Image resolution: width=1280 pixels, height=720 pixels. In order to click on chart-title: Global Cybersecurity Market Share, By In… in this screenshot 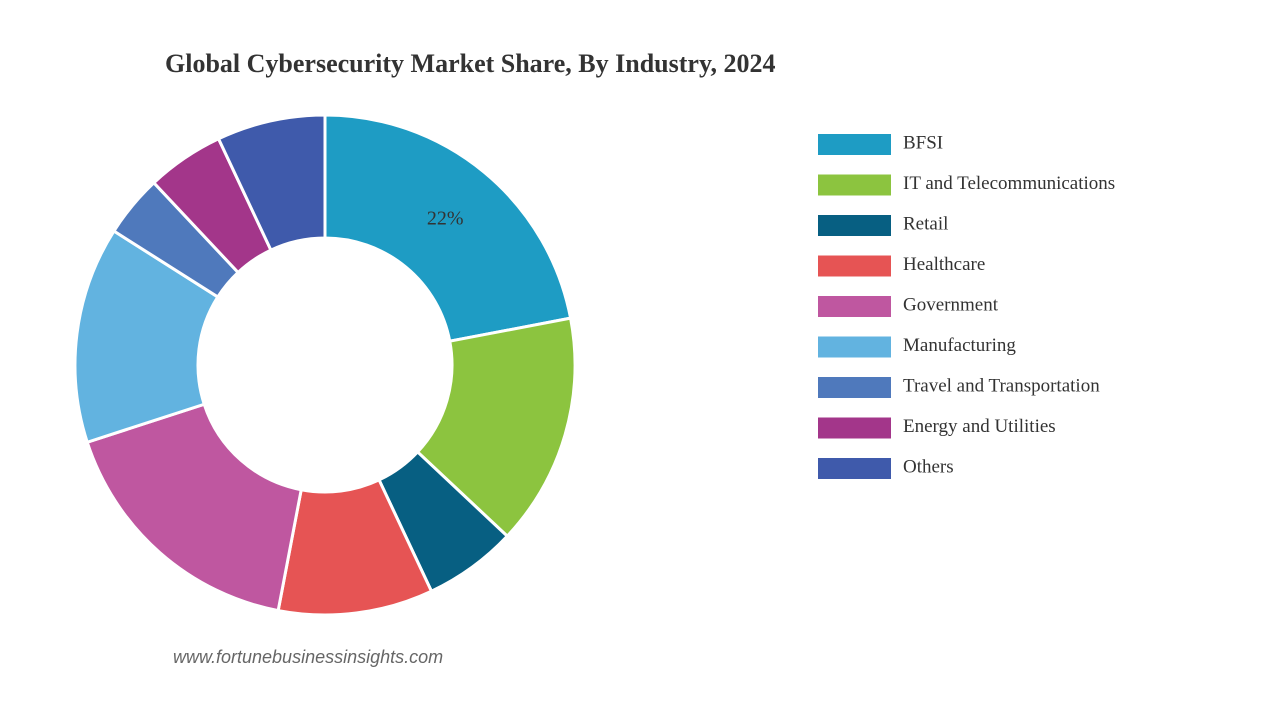, I will do `click(470, 63)`.